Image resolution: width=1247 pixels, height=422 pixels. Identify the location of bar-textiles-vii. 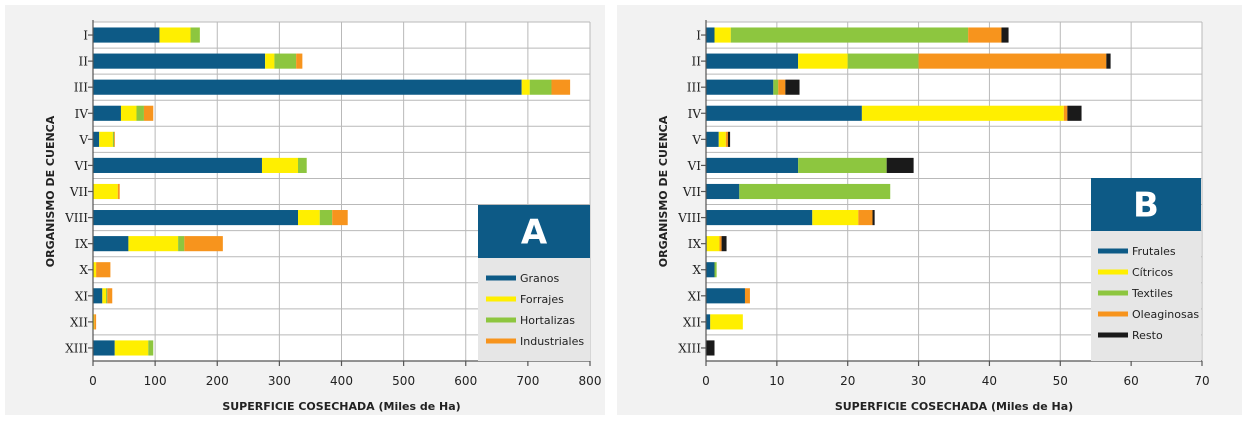
(815, 191).